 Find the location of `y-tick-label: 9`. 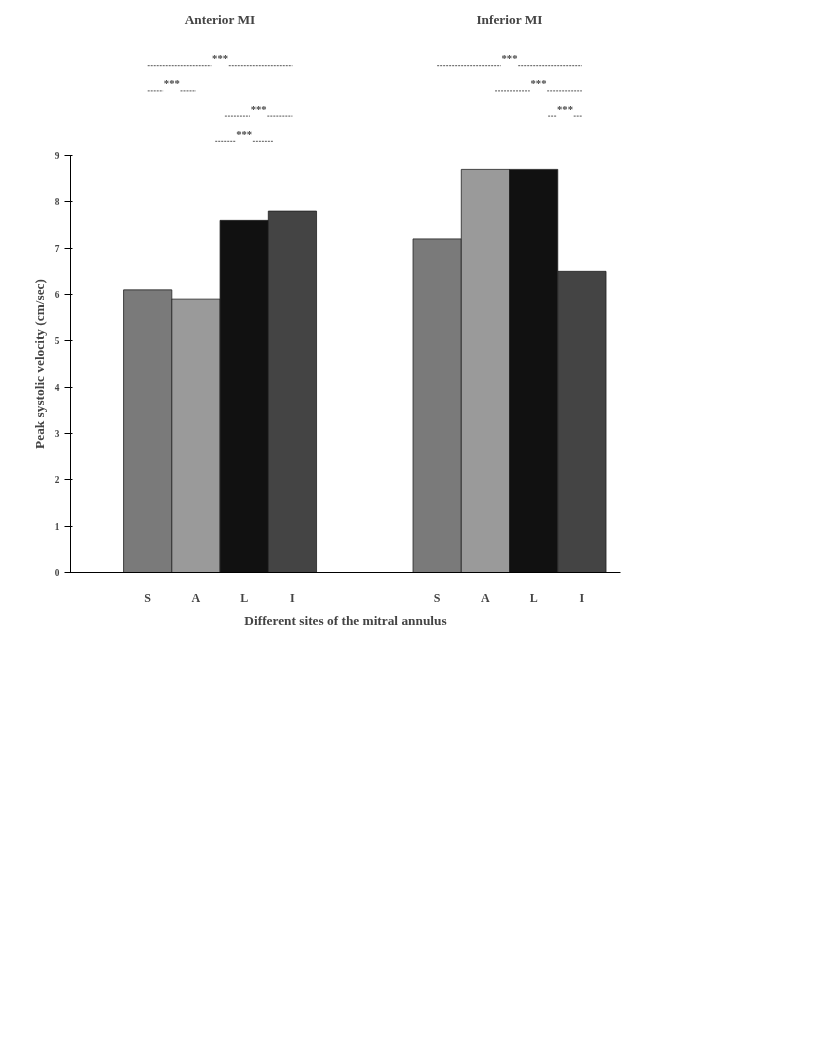

y-tick-label: 9 is located at coordinates (57, 156).